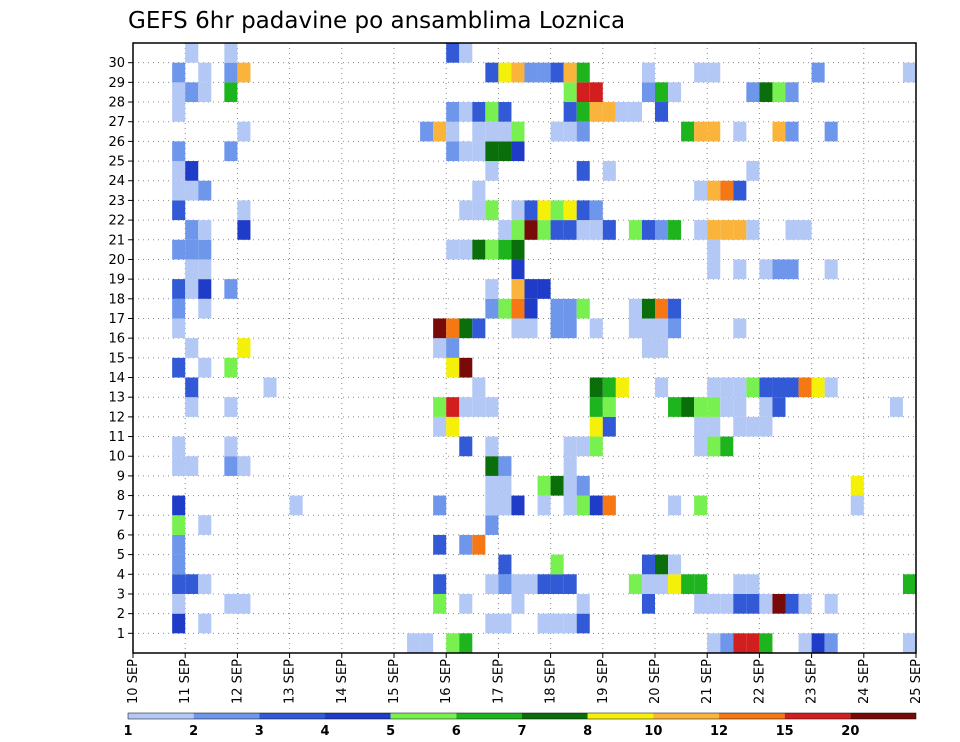  Describe the element at coordinates (116, 240) in the screenshot. I see `y-tick-label: 21` at that location.